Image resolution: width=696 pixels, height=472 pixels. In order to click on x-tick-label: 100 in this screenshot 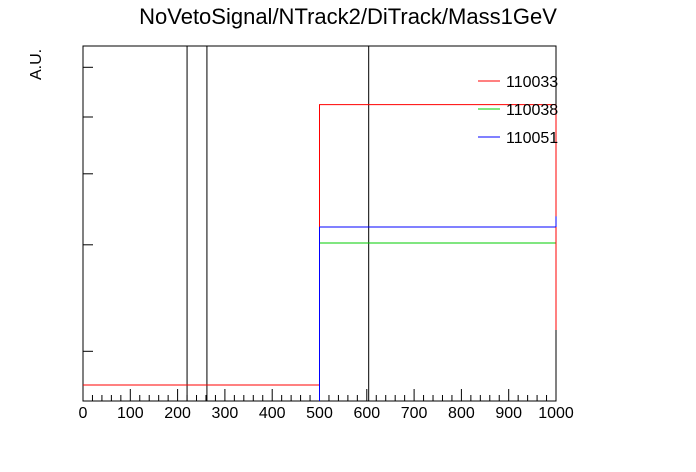, I will do `click(130, 413)`.